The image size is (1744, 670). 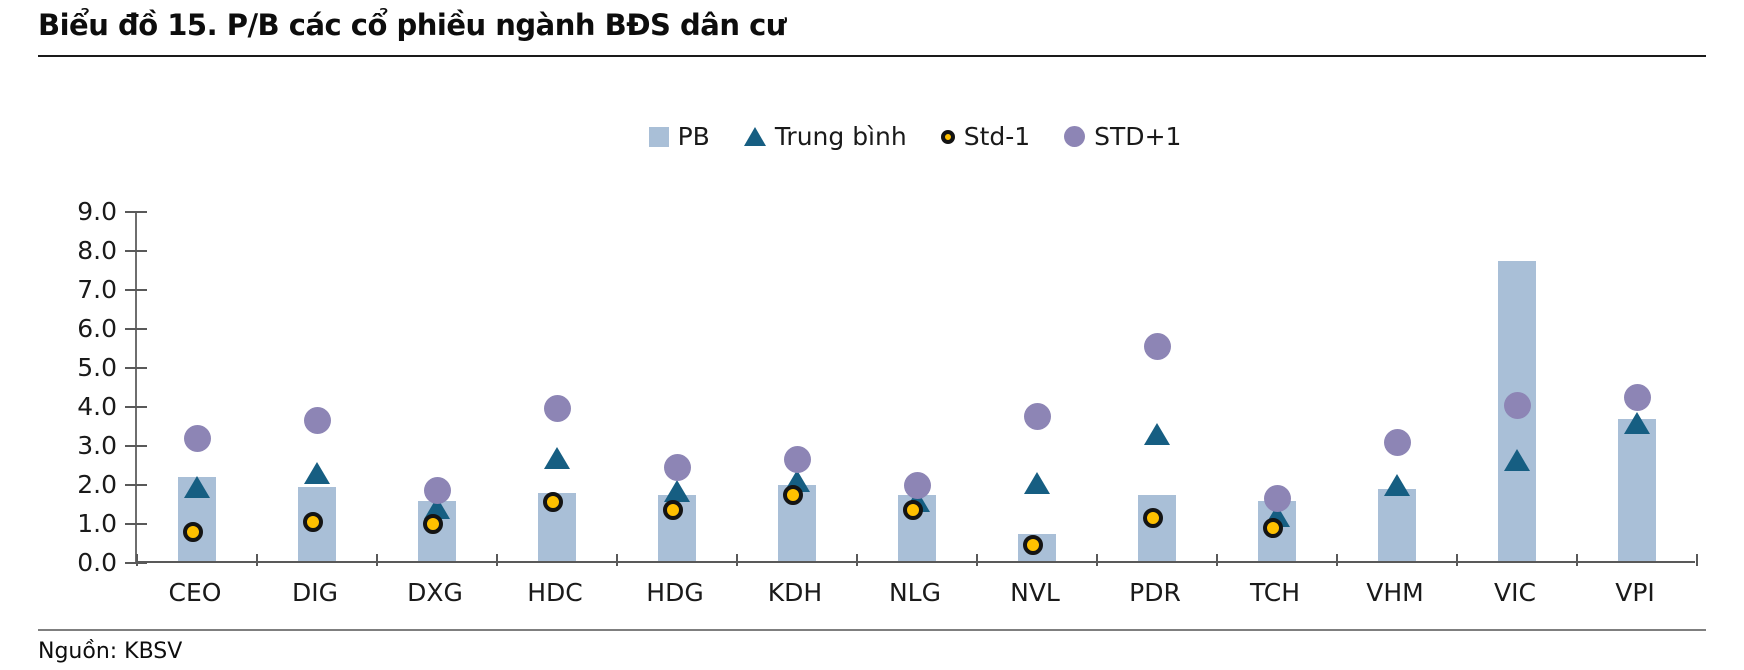 What do you see at coordinates (797, 460) in the screenshot?
I see `std-plus1-marker-KDH` at bounding box center [797, 460].